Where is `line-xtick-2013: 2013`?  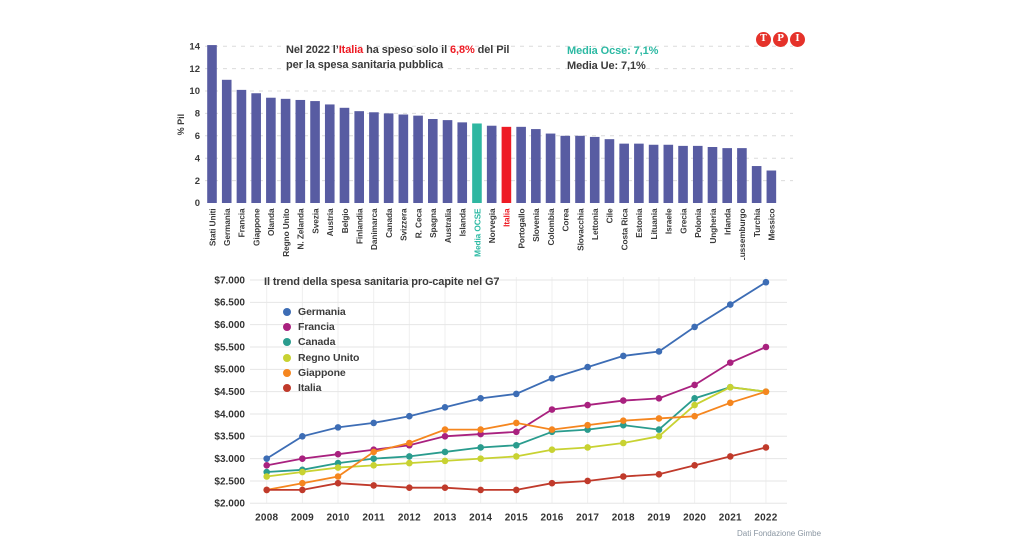
line-xtick-2013: 2013 is located at coordinates (444, 517).